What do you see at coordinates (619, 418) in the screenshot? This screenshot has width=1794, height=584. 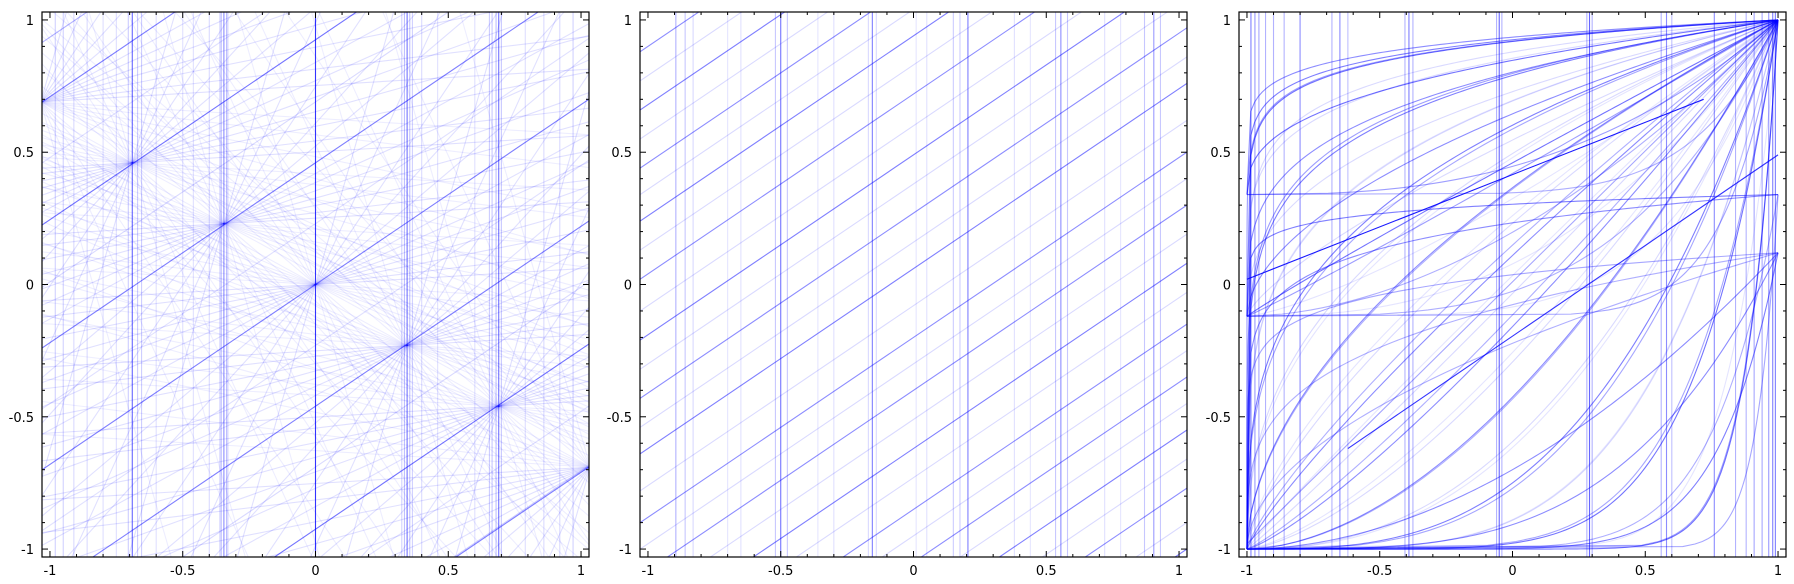 I see `panel-2-y-tick-label: -0.5` at bounding box center [619, 418].